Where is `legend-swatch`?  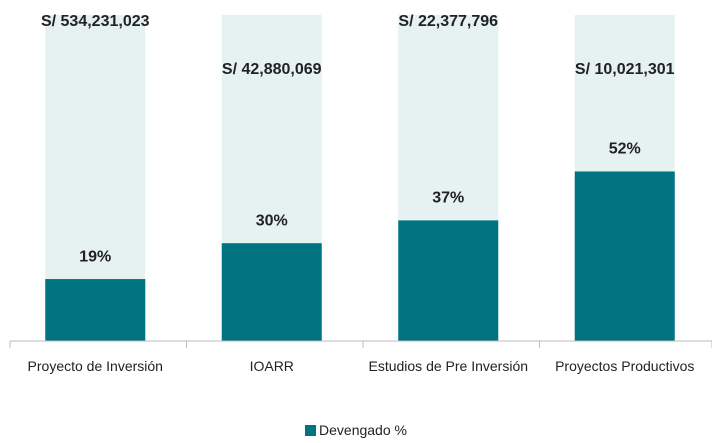 legend-swatch is located at coordinates (311, 430).